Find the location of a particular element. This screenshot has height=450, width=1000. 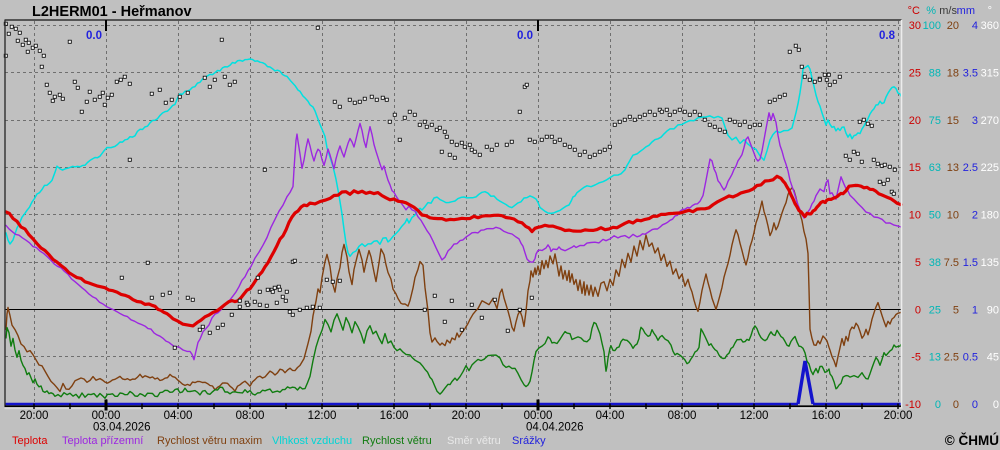

svg-text: Teplota přízemní is located at coordinates (102, 441).